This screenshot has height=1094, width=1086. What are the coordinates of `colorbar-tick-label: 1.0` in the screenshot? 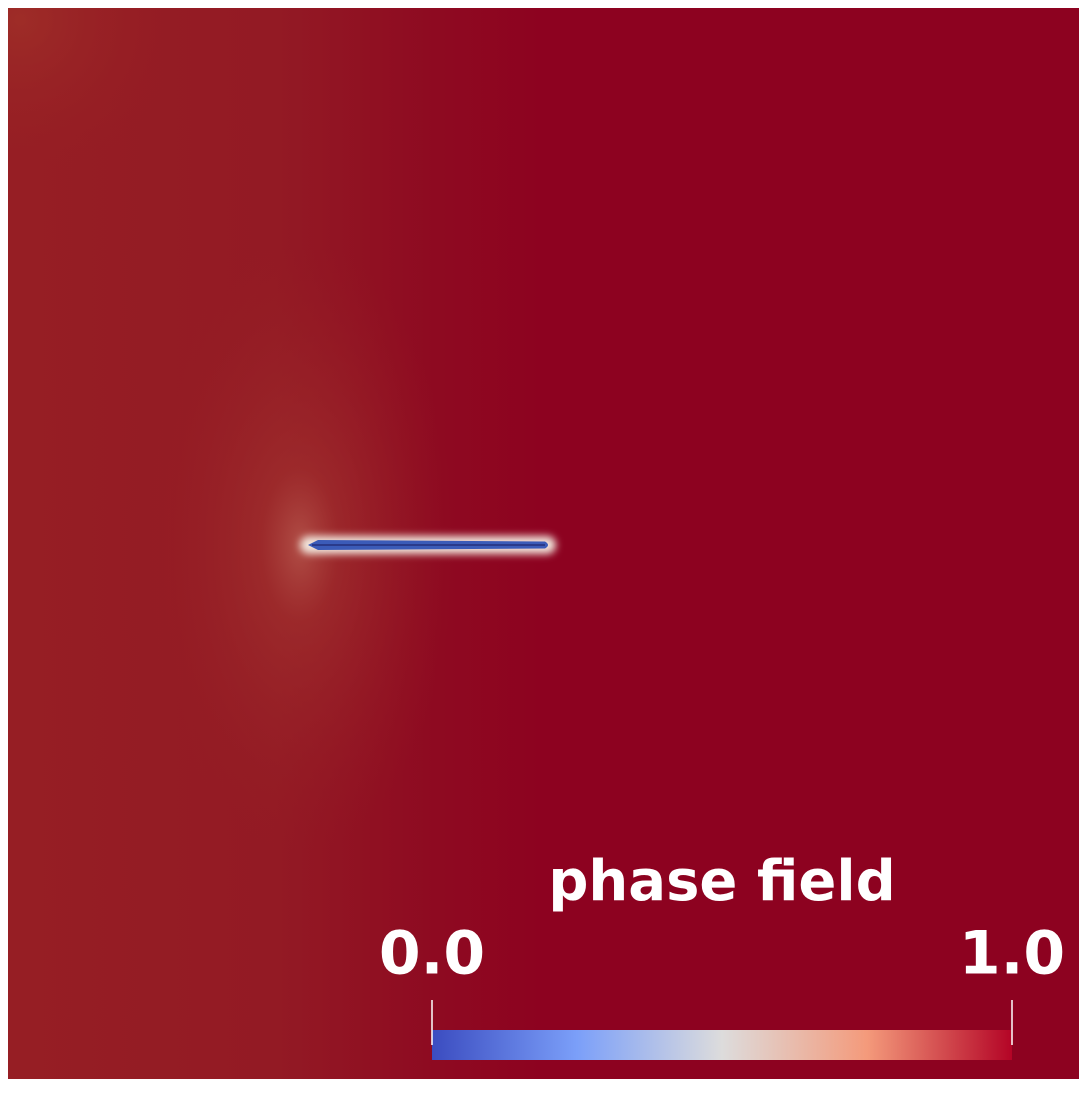 It's located at (1012, 954).